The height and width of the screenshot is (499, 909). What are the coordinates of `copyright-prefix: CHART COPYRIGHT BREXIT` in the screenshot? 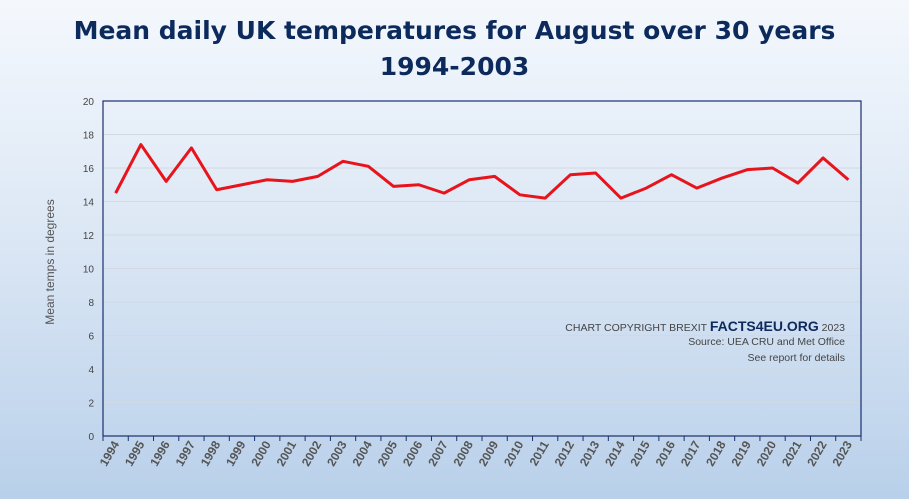 It's located at (636, 328).